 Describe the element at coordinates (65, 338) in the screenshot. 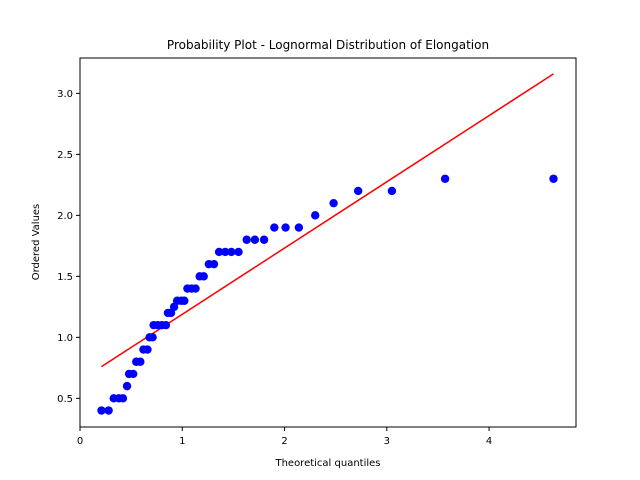

I see `y-tick-label: 1.0` at that location.